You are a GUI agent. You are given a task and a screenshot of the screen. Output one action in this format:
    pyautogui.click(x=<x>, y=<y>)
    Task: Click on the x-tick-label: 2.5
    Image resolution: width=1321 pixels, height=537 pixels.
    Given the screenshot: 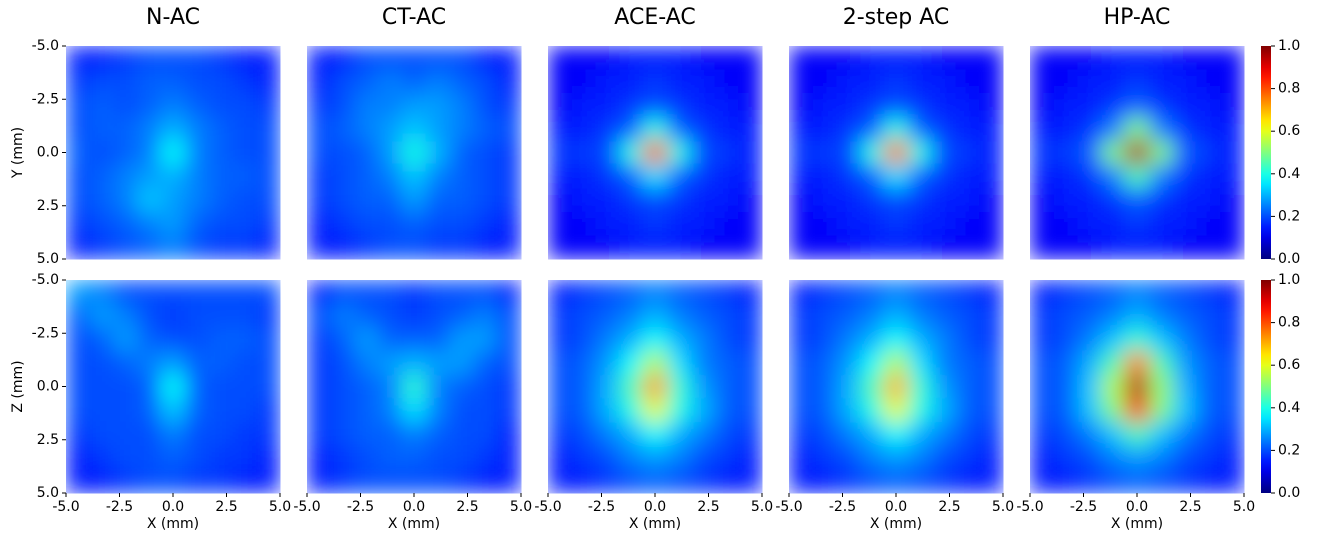 What is the action you would take?
    pyautogui.click(x=708, y=507)
    